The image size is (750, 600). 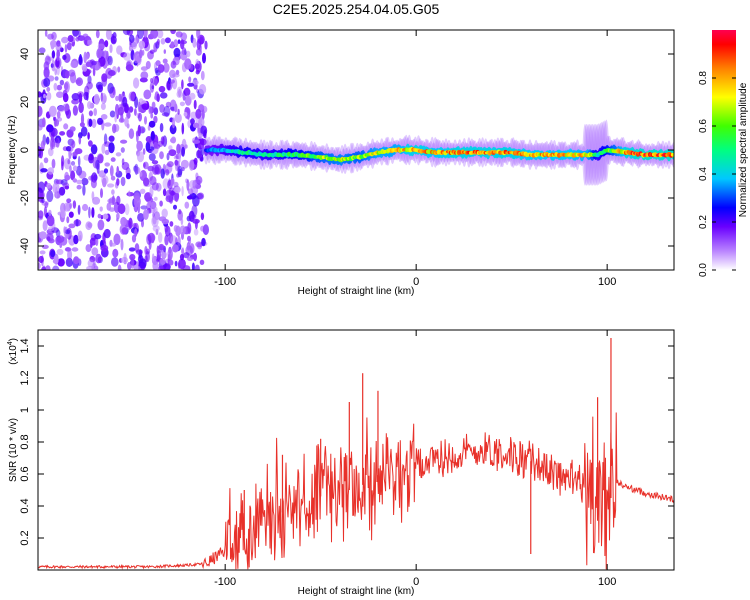 What do you see at coordinates (703, 126) in the screenshot?
I see `colorbar-tick-label: 0.6` at bounding box center [703, 126].